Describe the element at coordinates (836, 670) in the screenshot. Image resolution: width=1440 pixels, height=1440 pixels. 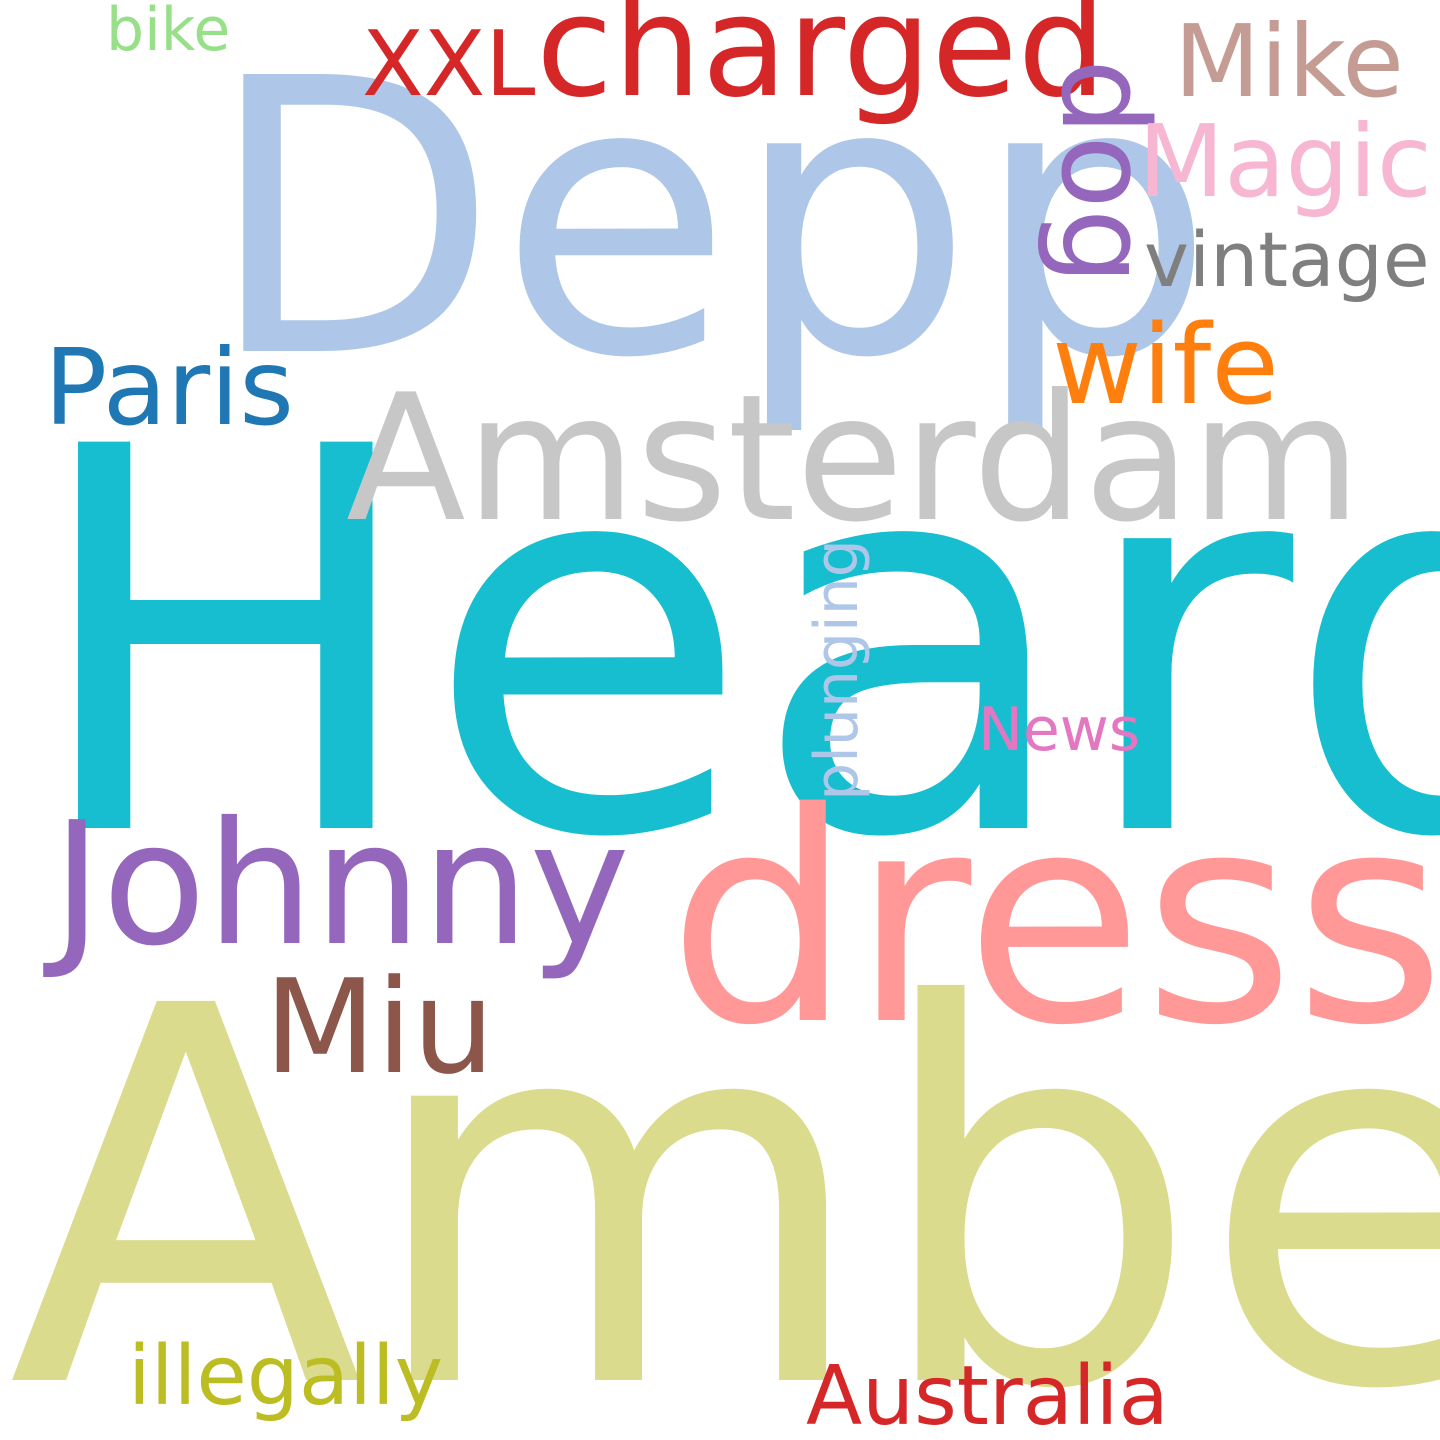
I see `word-plunging: plunging` at that location.